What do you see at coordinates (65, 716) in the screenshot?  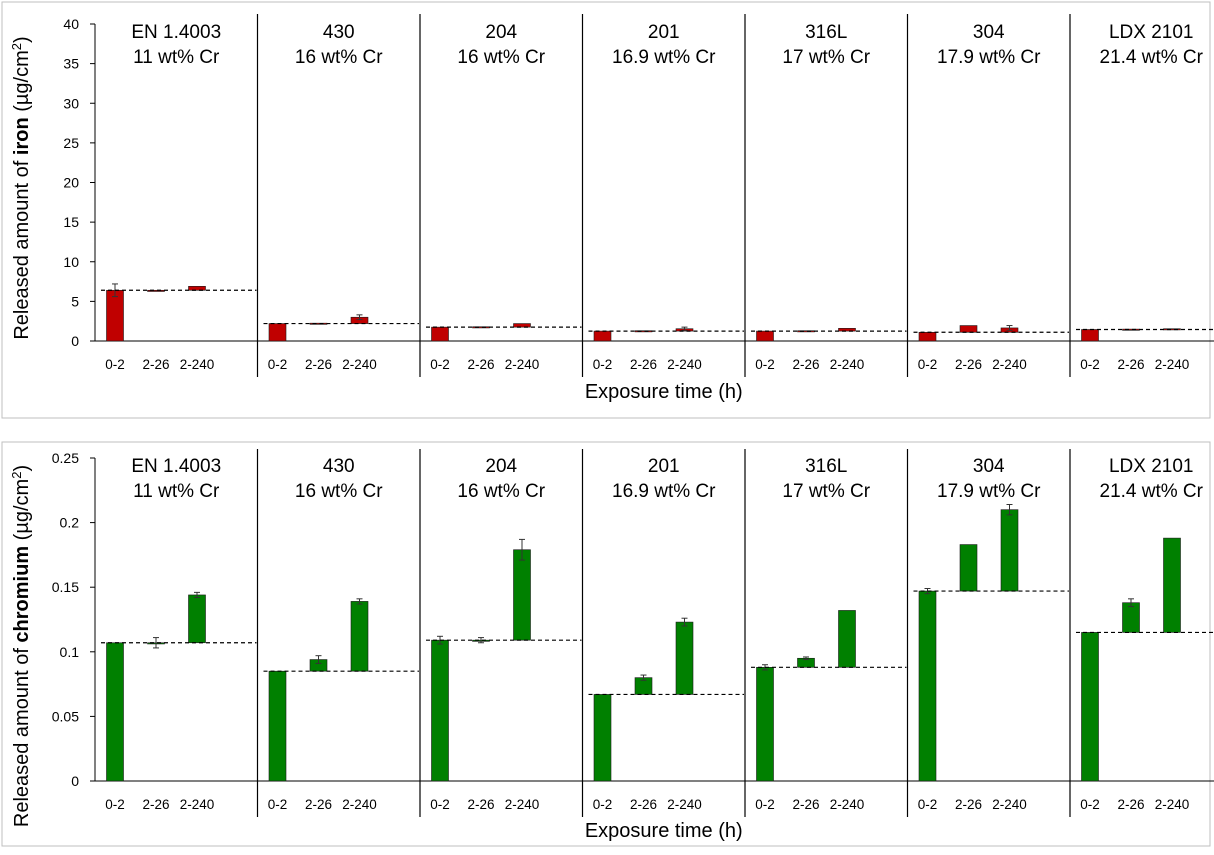 I see `y-tick-label: 0.05` at bounding box center [65, 716].